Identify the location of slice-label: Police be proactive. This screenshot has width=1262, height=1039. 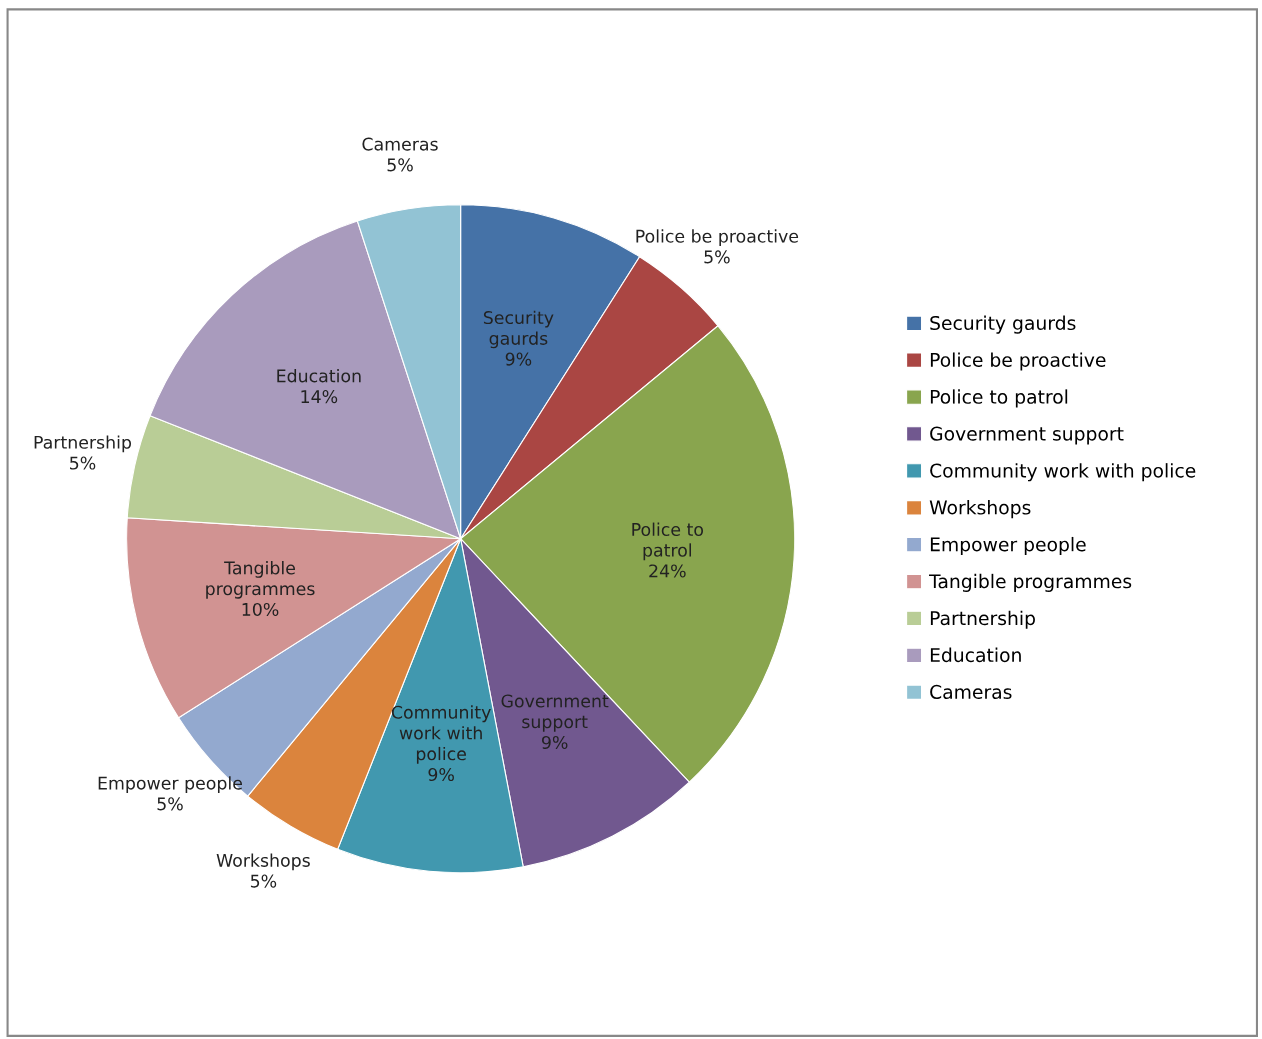
(717, 238).